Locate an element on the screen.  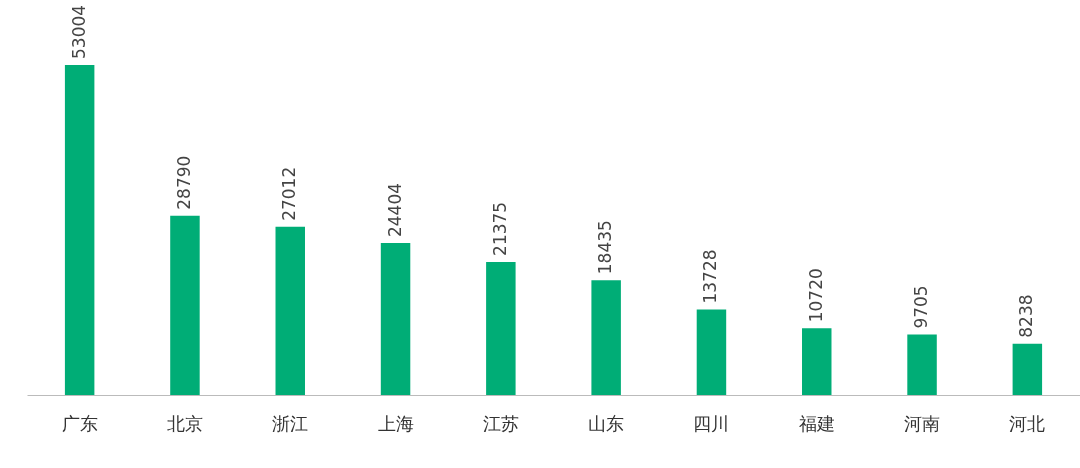
x-tick-label: 浙江 is located at coordinates (290, 423).